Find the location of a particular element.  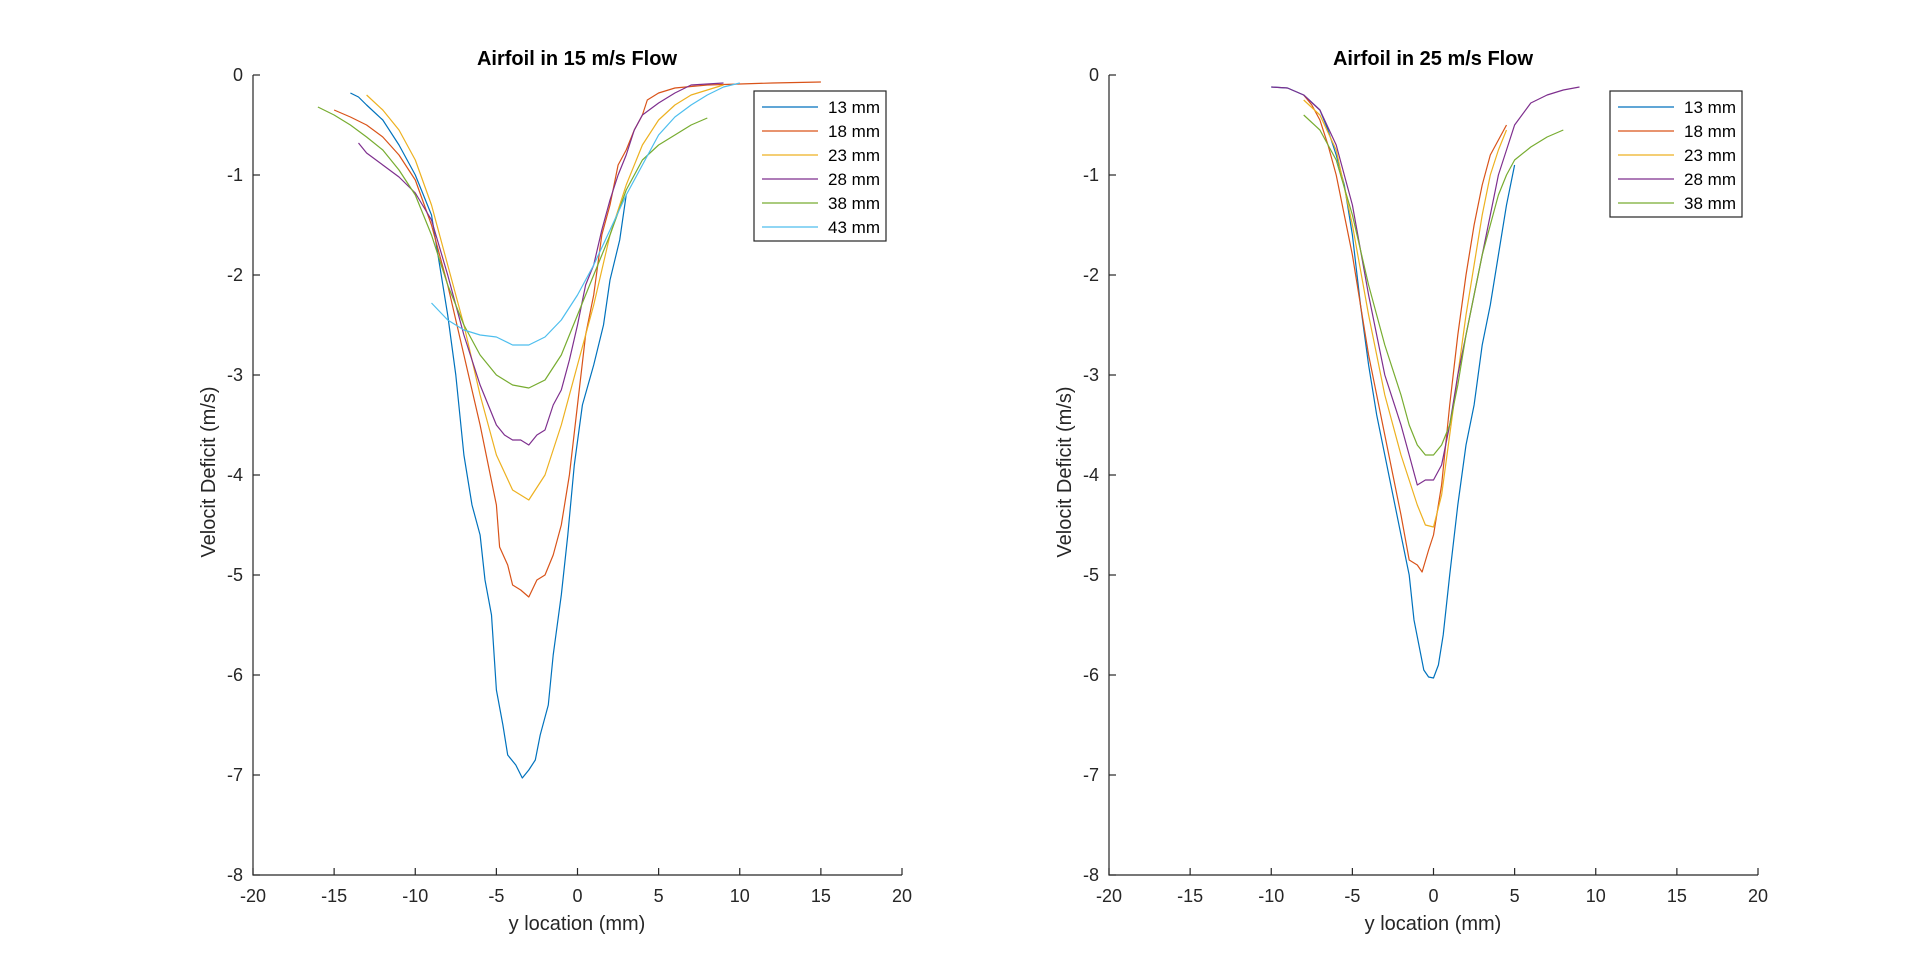

legend: 13 mm 18 mm 23 mm 28 mm 38 mm 43 mm is located at coordinates (820, 166).